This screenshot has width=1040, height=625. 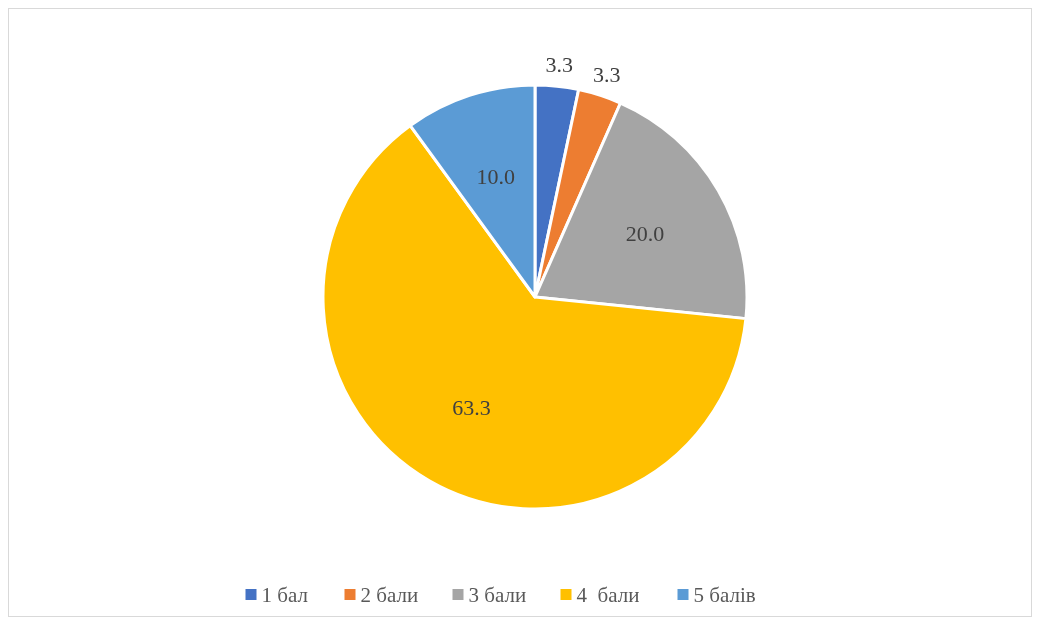 What do you see at coordinates (724, 595) in the screenshot?
I see `legend-label: 5 балів` at bounding box center [724, 595].